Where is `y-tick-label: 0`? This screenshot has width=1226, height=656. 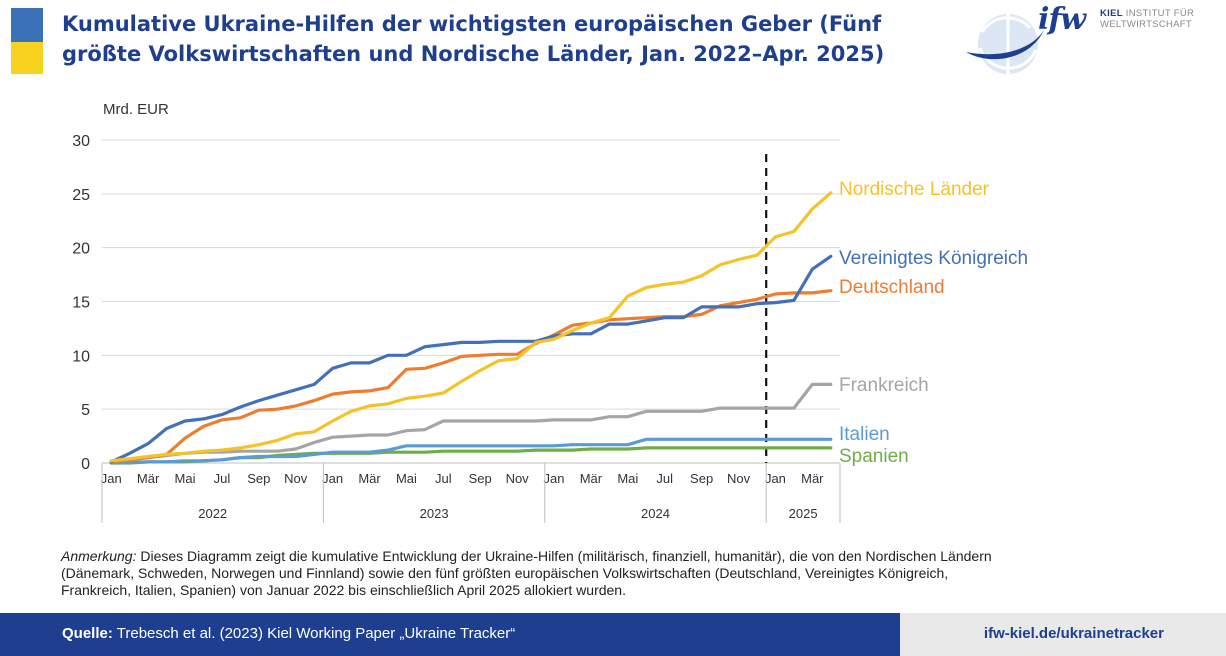 y-tick-label: 0 is located at coordinates (85, 464).